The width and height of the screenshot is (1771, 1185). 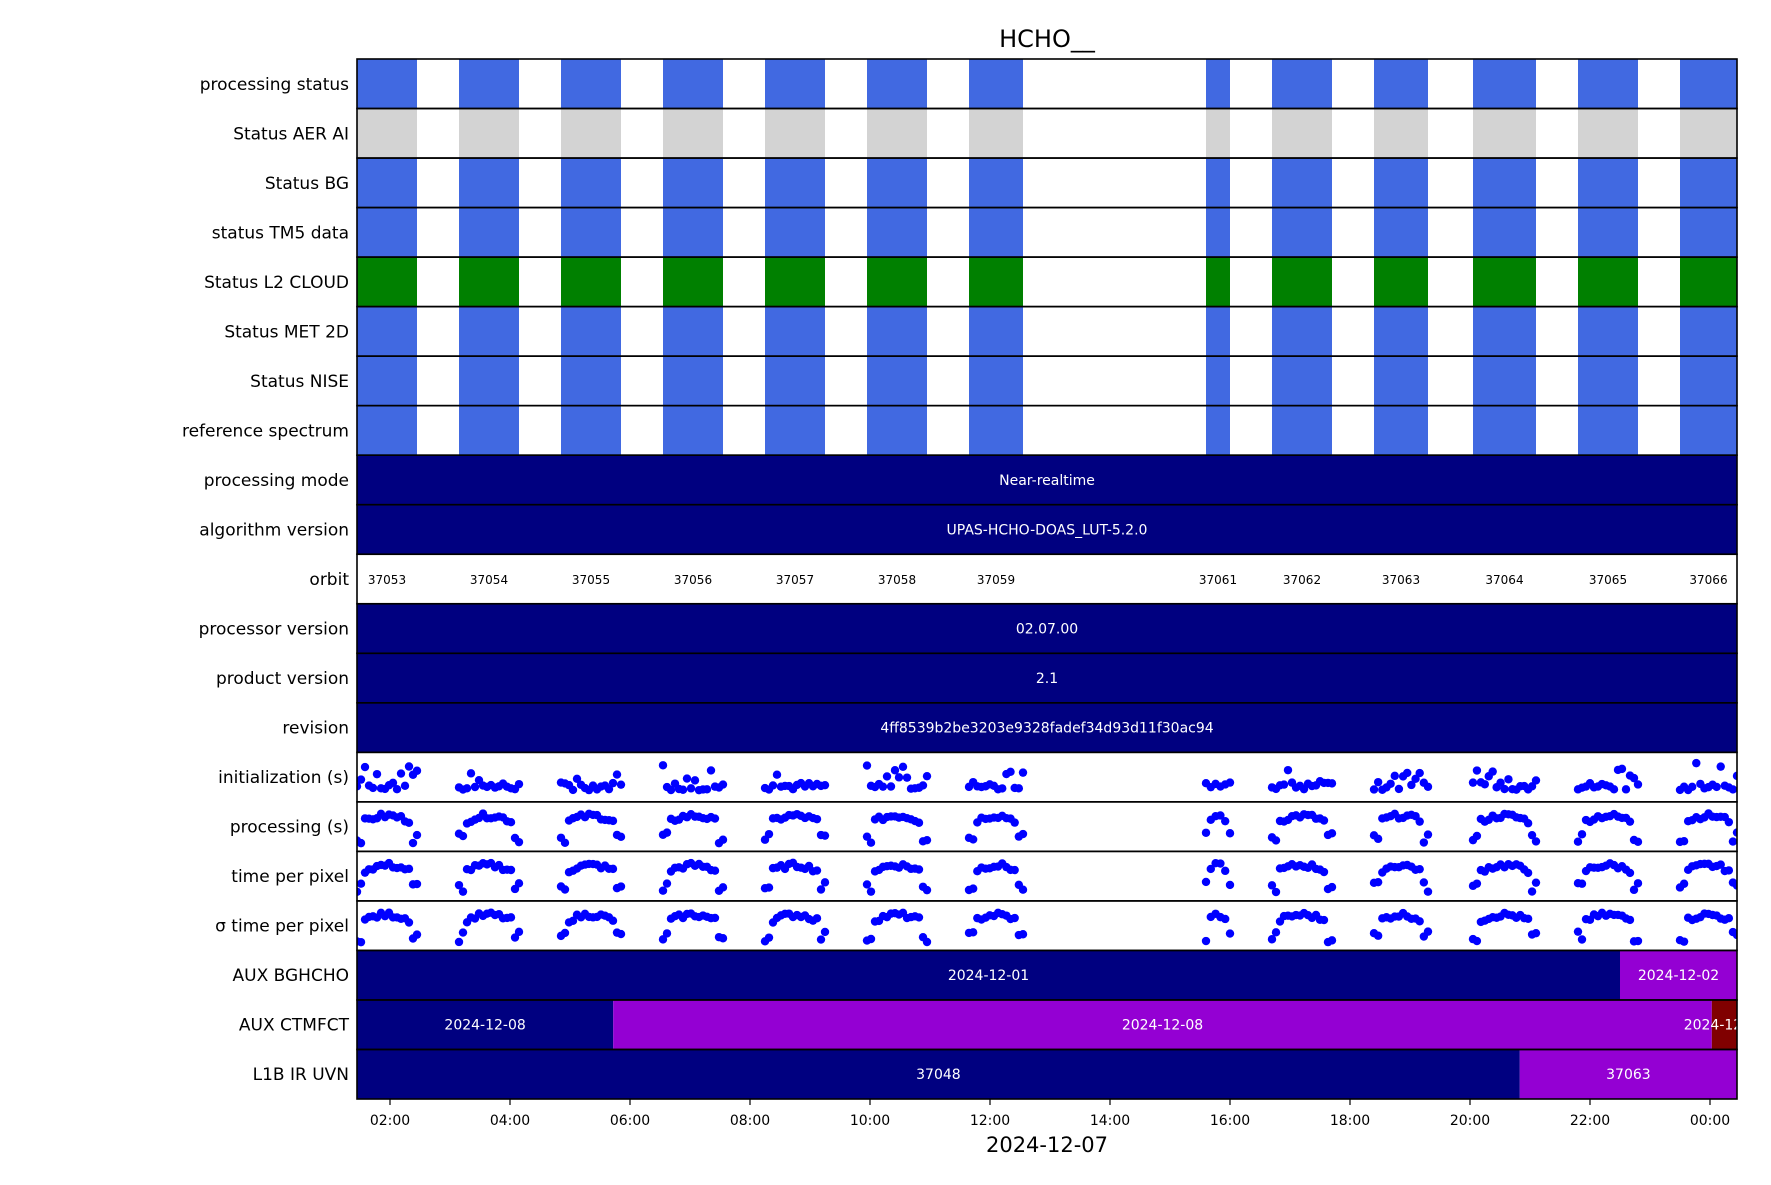 What do you see at coordinates (1230, 1121) in the screenshot?
I see `x-tick-label: 16:00` at bounding box center [1230, 1121].